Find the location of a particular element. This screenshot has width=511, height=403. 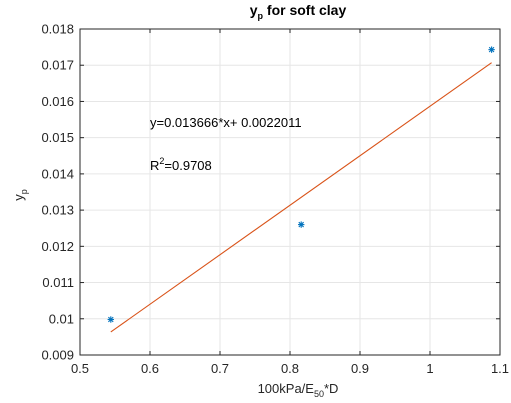

y-axis-label: yp is located at coordinates (20, 195).